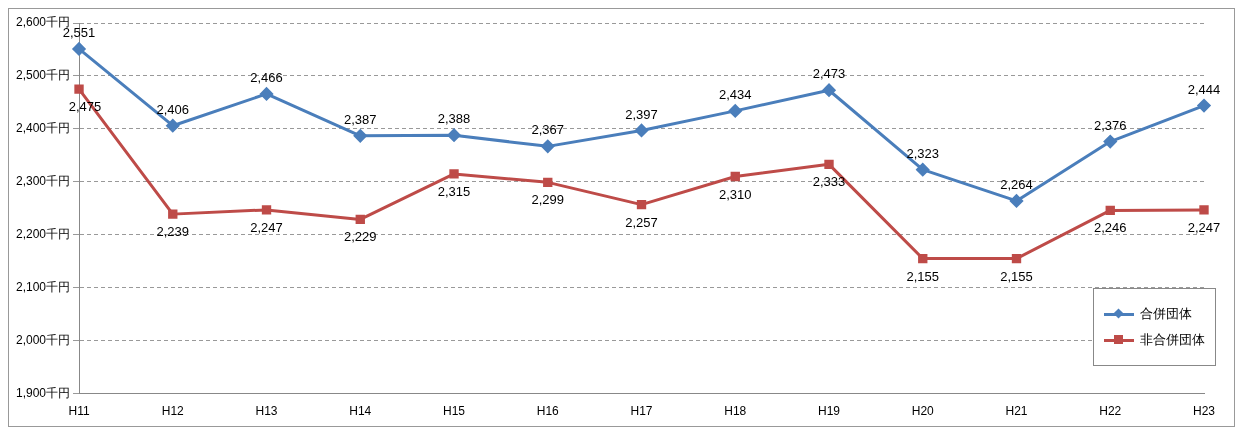 The height and width of the screenshot is (433, 1241). Describe the element at coordinates (923, 411) in the screenshot. I see `x-tick-label: H20` at that location.